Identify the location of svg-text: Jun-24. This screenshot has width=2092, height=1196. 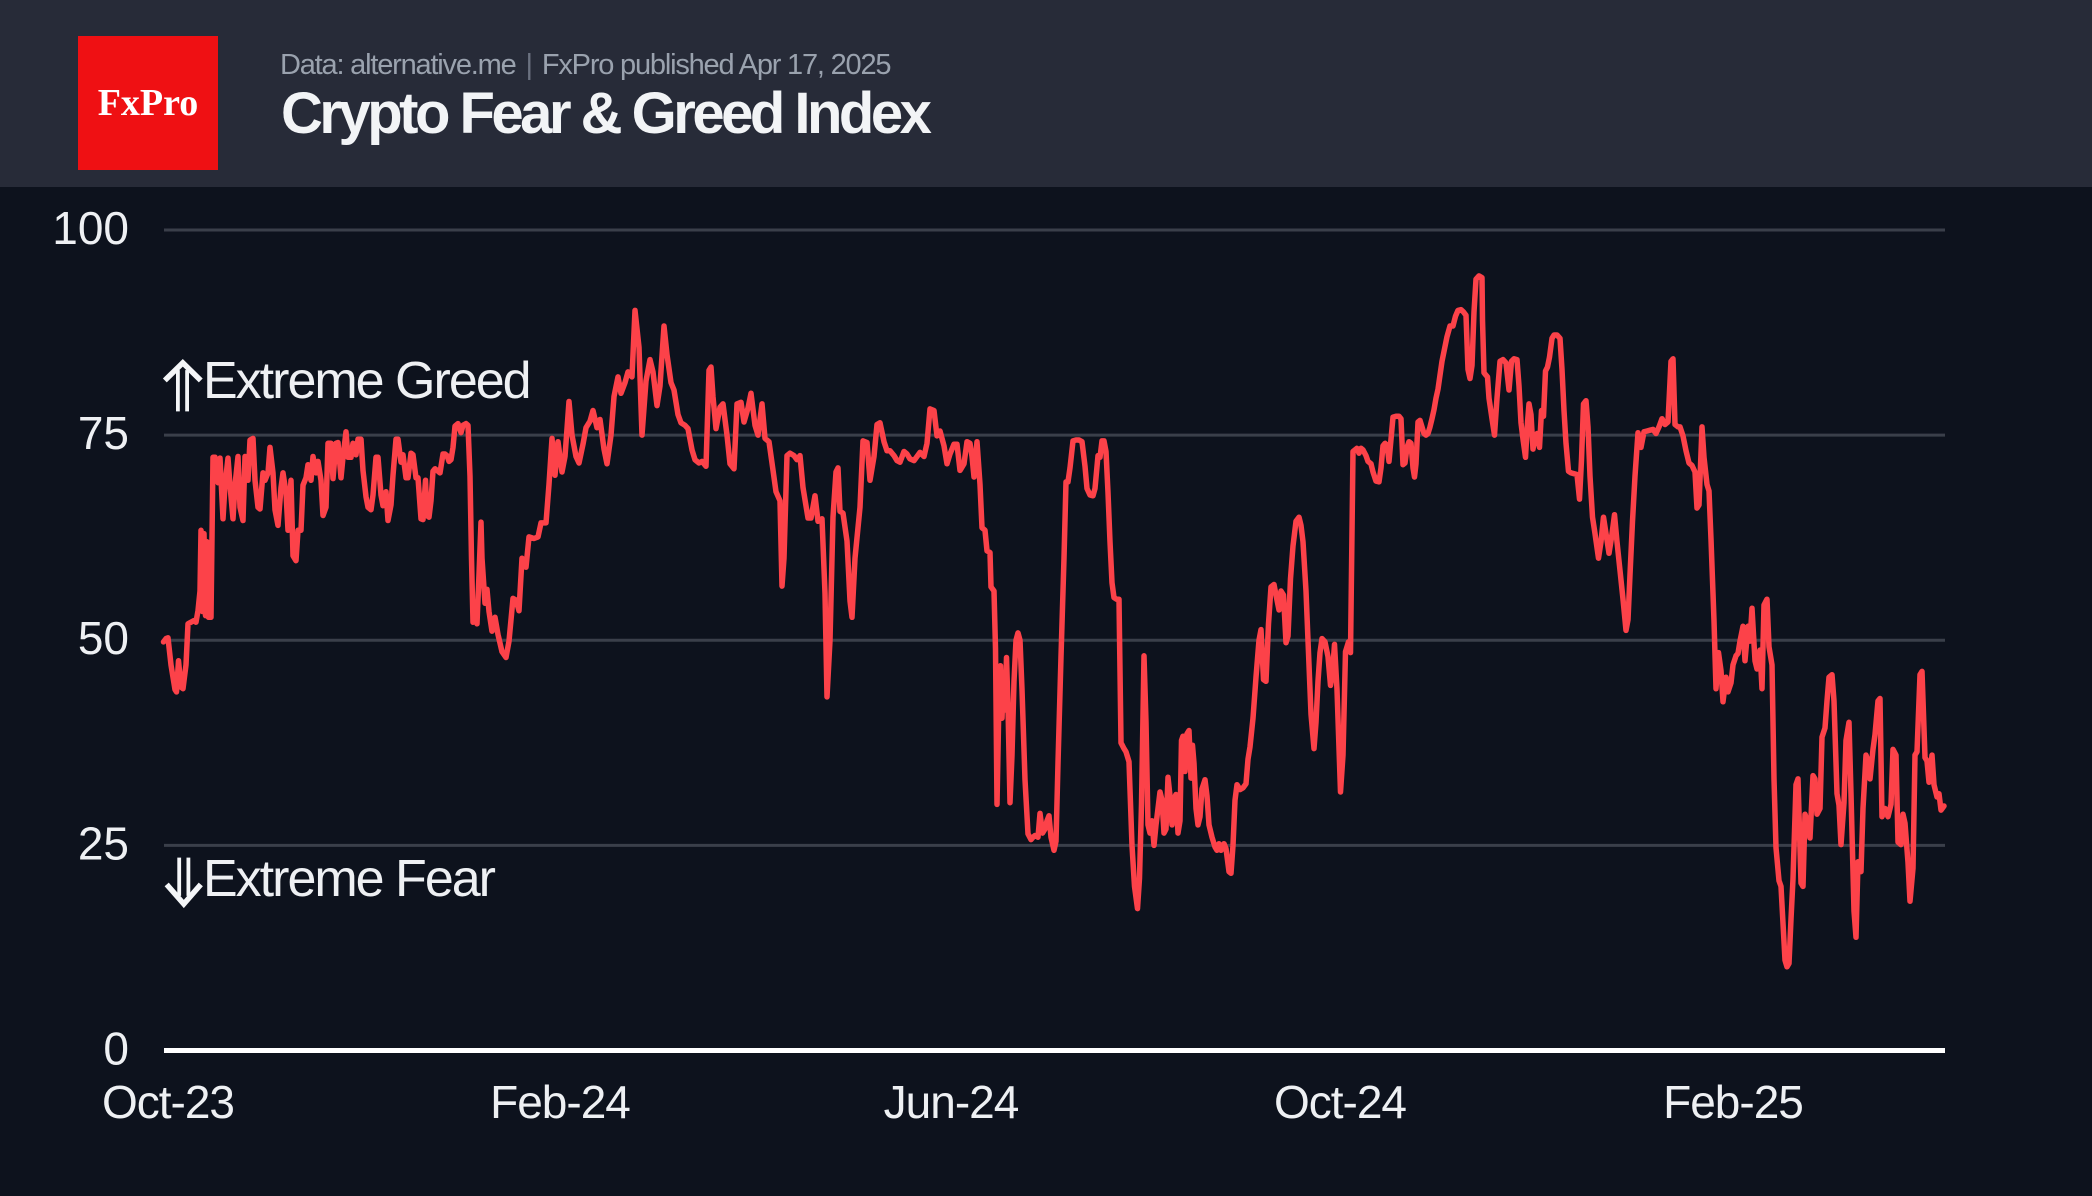
(951, 1102).